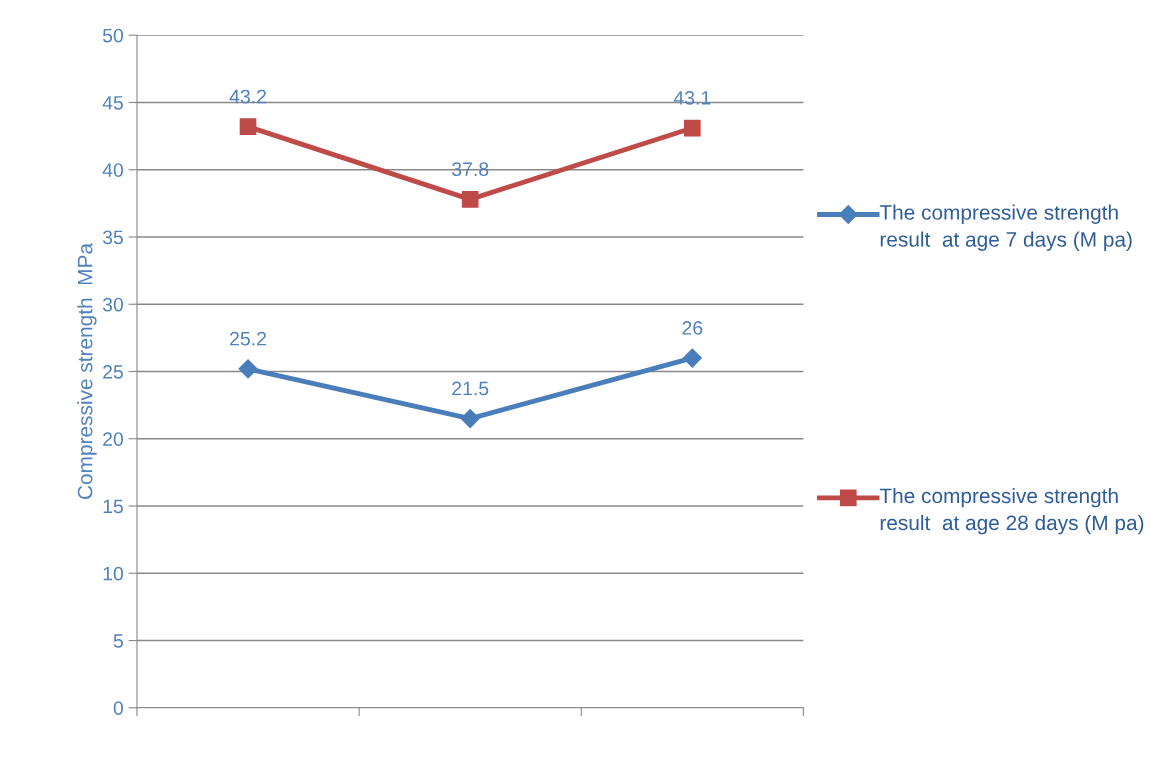  Describe the element at coordinates (692, 97) in the screenshot. I see `data-label: 43.1` at that location.